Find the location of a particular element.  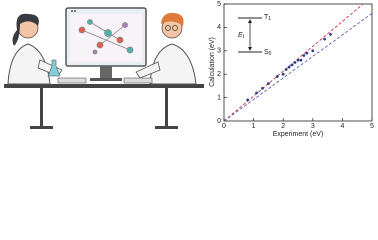

label-sub: t is located at coordinates (244, 37).